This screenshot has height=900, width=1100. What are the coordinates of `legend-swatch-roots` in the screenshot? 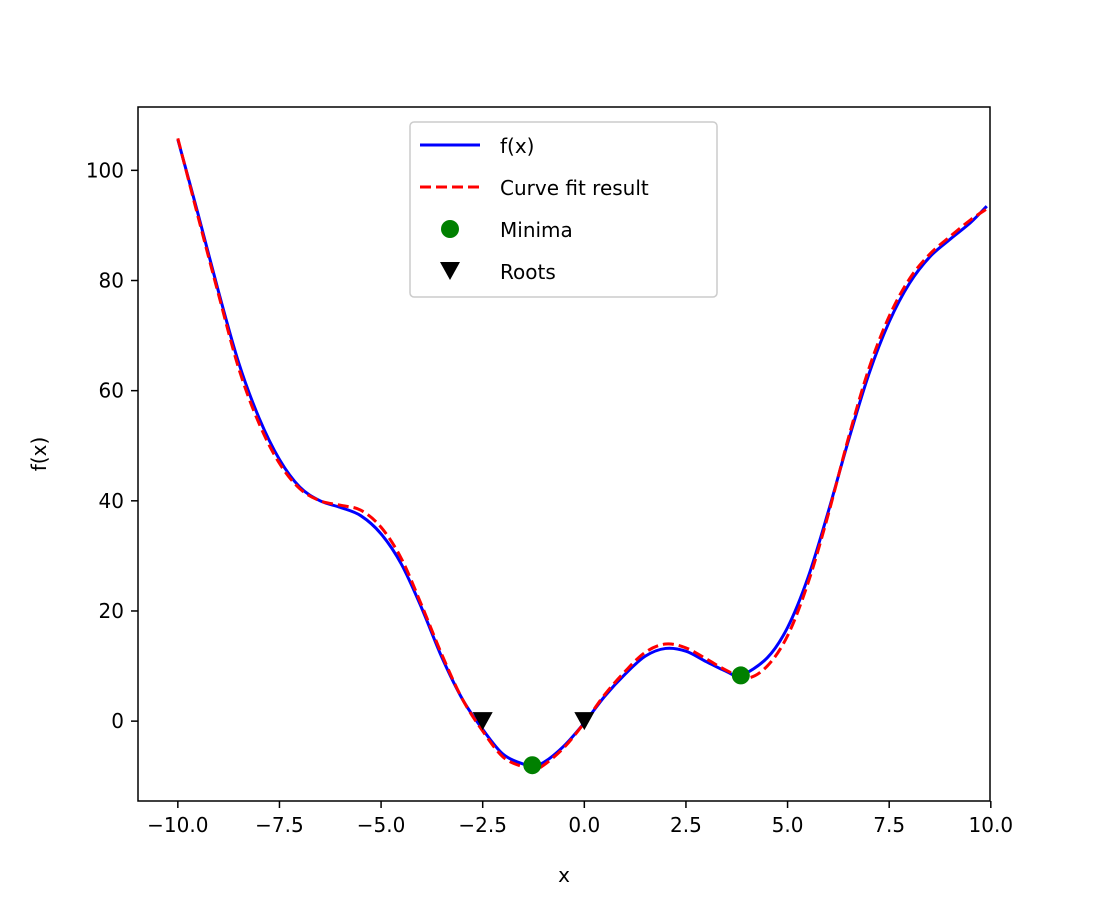 It's located at (450, 271).